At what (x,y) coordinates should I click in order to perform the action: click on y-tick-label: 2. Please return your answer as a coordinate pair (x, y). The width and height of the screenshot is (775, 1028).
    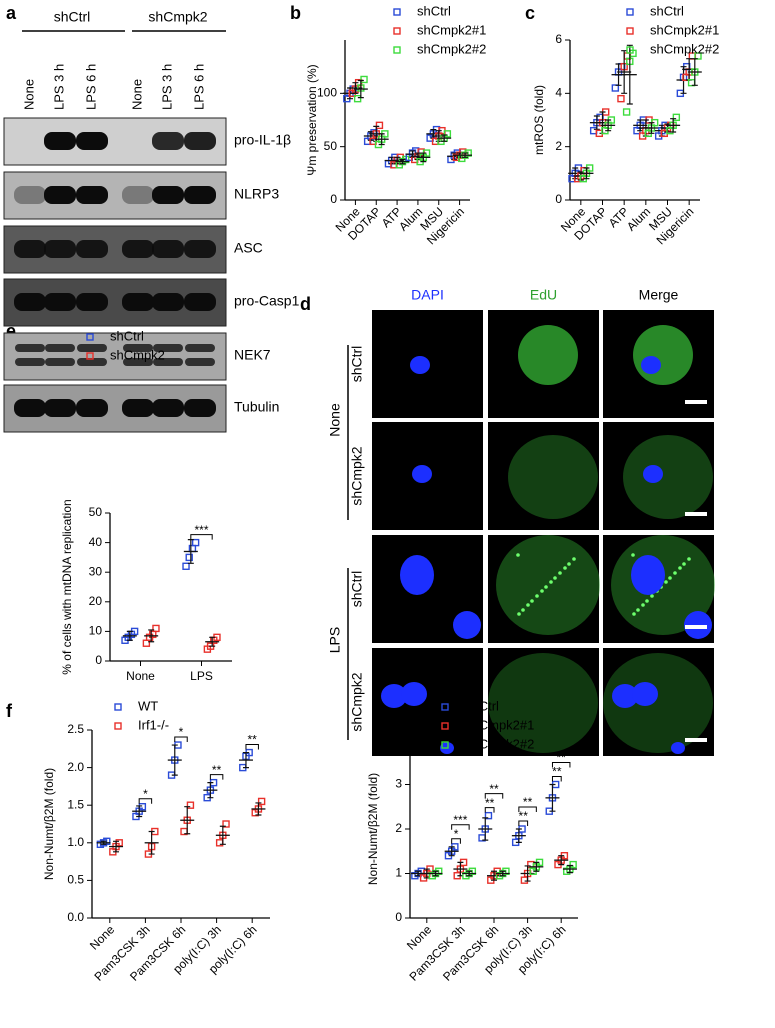
    Looking at the image, I should click on (558, 146).